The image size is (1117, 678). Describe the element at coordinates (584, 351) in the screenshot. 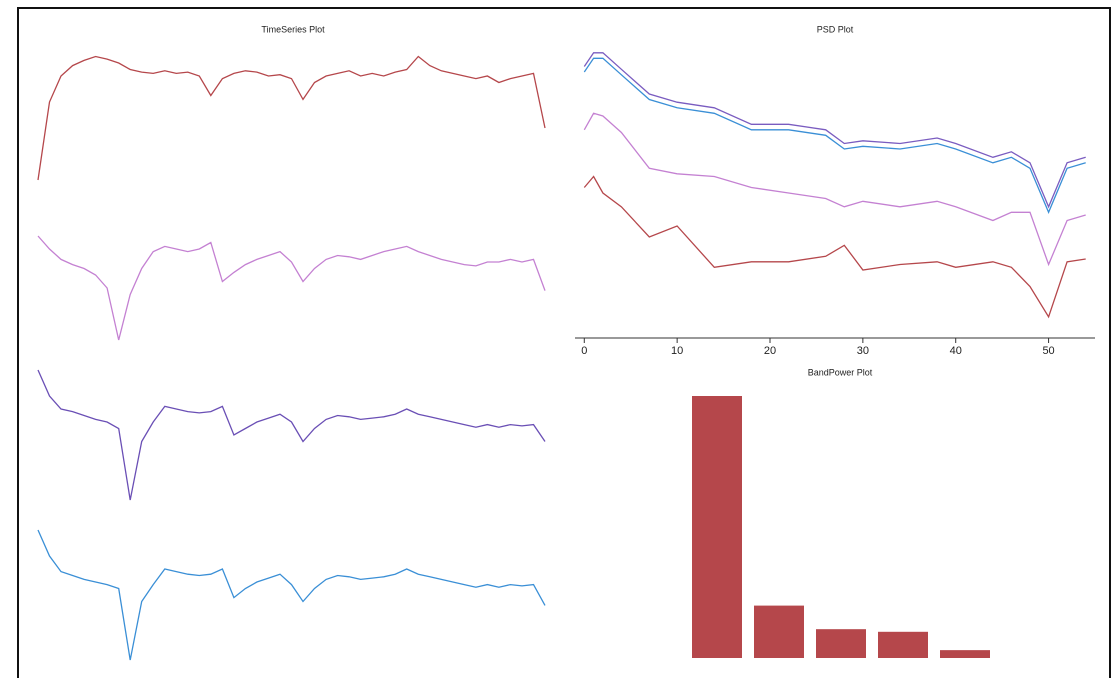

I see `x-tick-label: 0` at that location.